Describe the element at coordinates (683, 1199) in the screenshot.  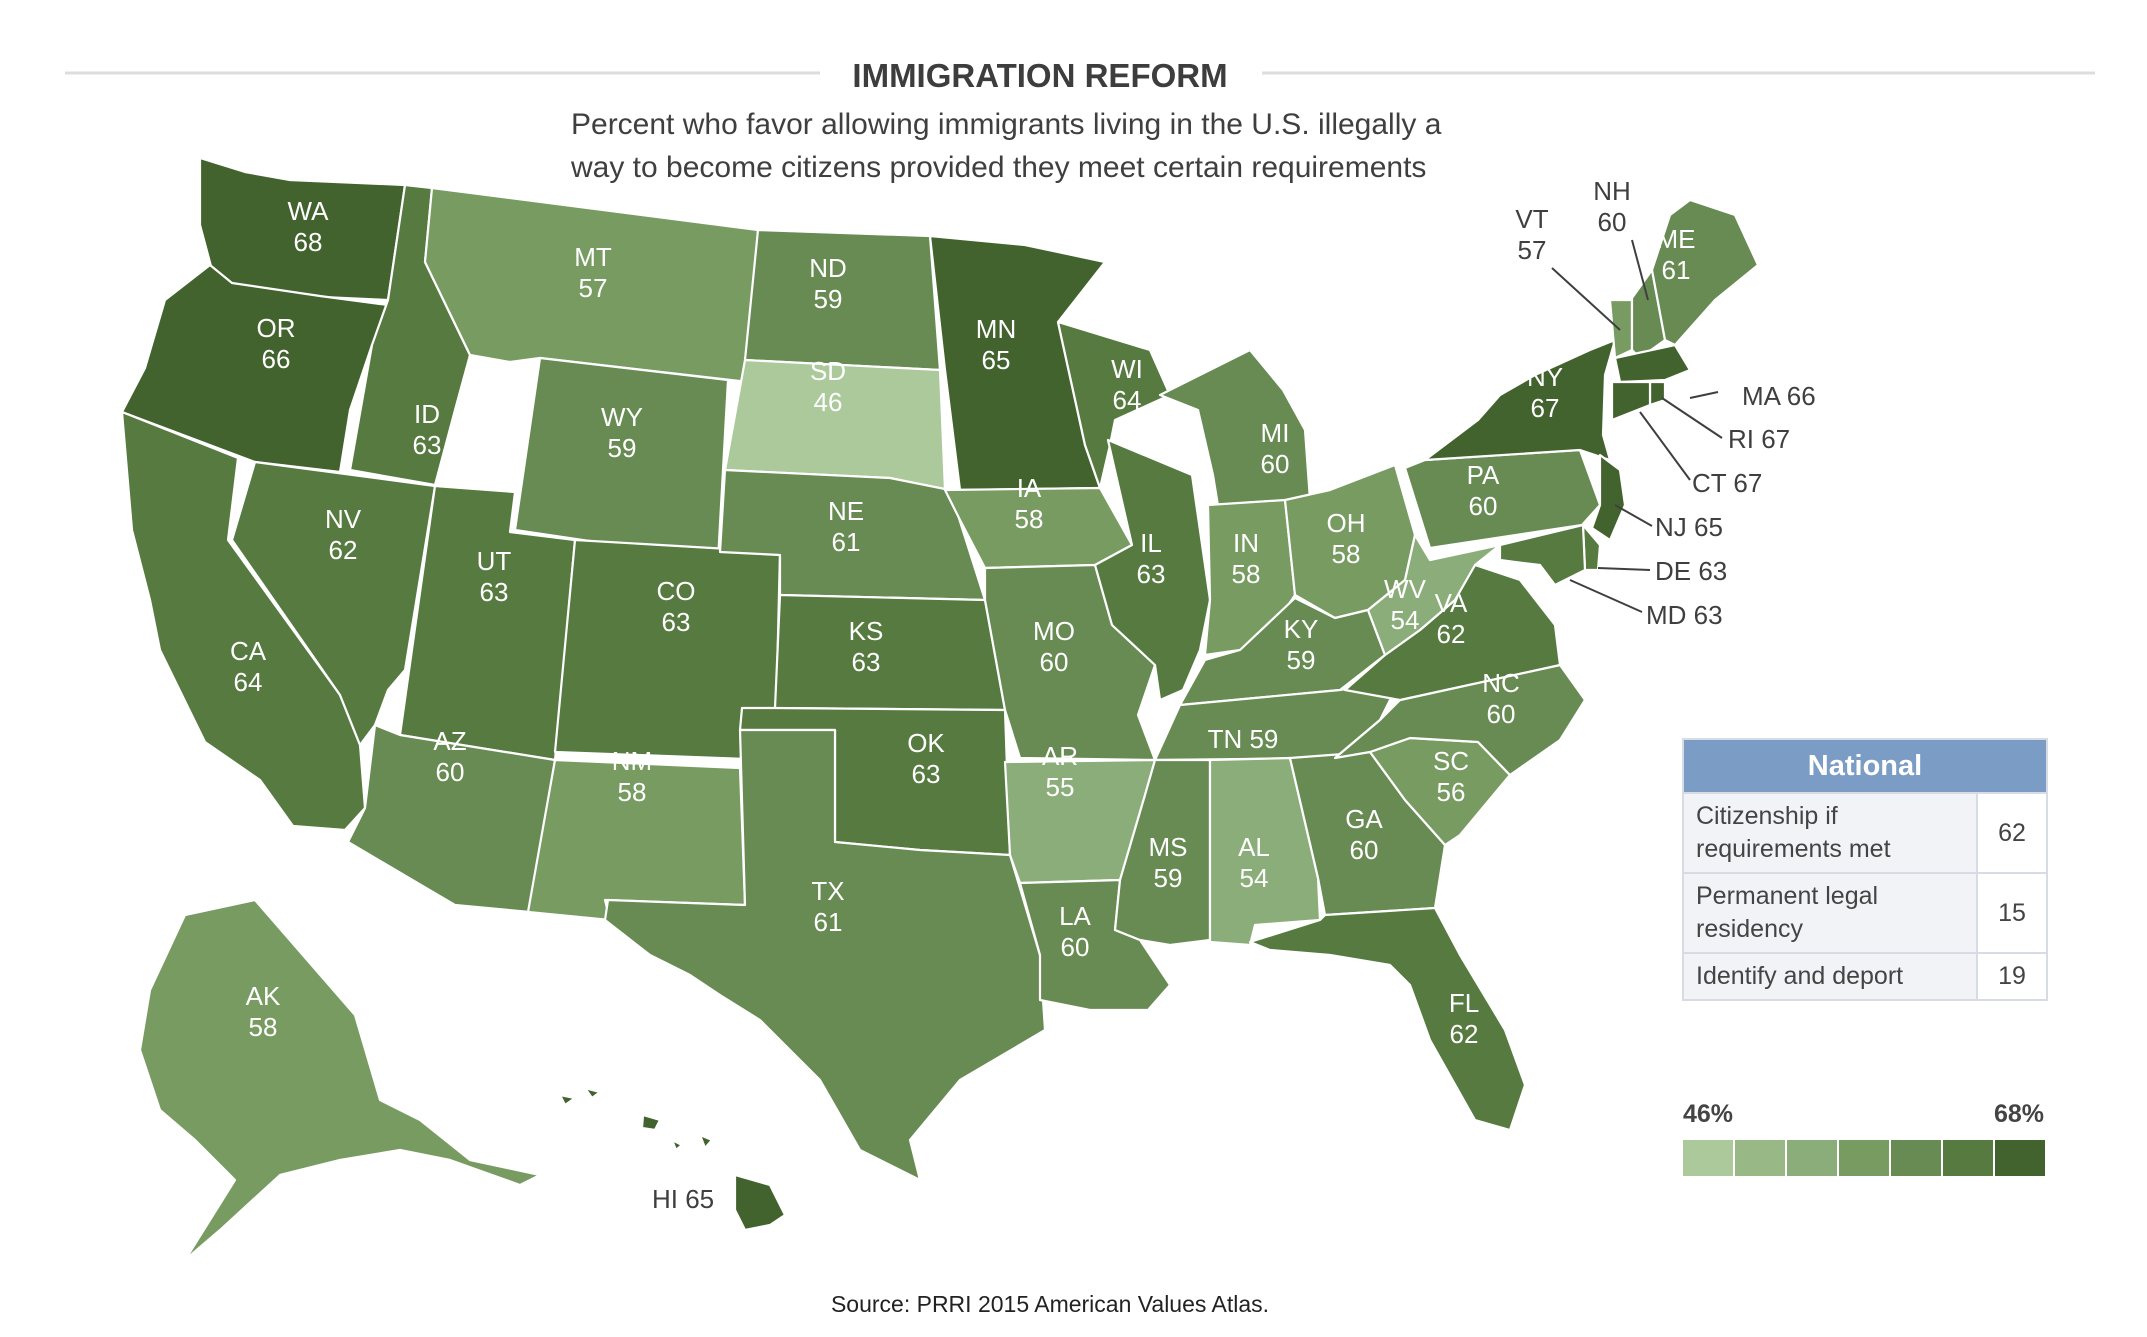
I see `state-label-hi: HI 65` at that location.